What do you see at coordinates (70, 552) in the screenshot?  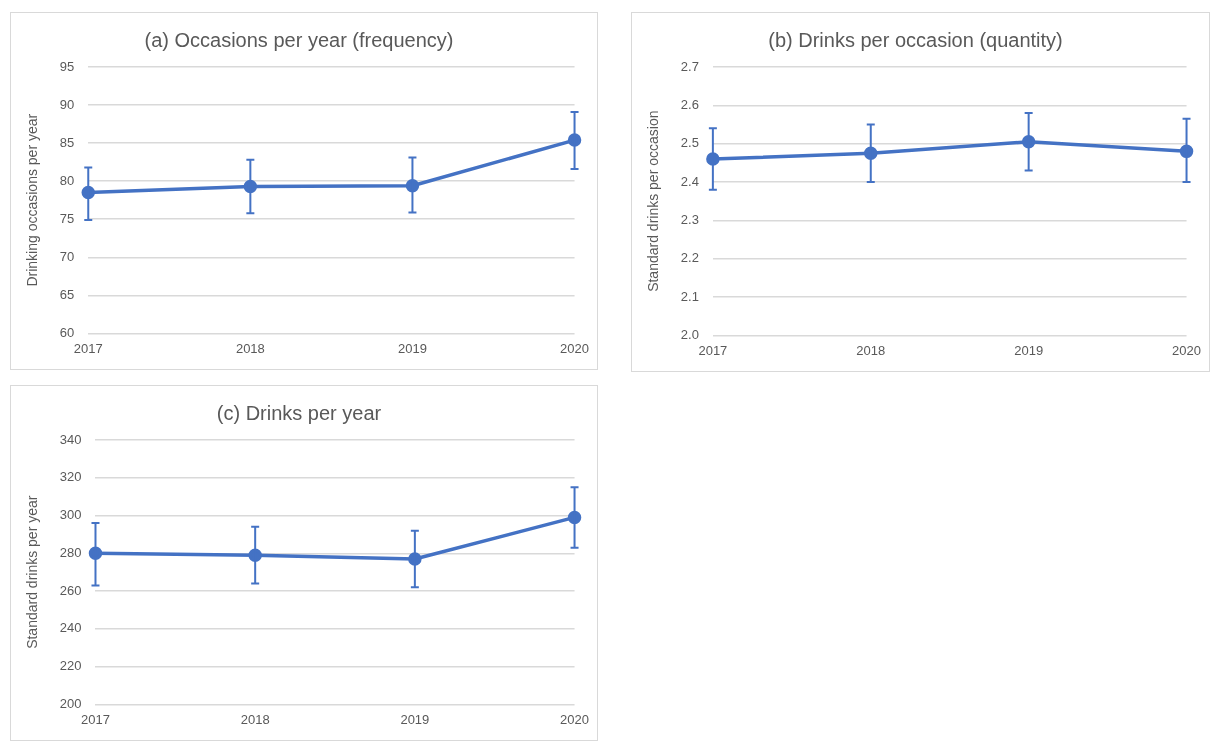 I see `y-tick-label: 280` at bounding box center [70, 552].